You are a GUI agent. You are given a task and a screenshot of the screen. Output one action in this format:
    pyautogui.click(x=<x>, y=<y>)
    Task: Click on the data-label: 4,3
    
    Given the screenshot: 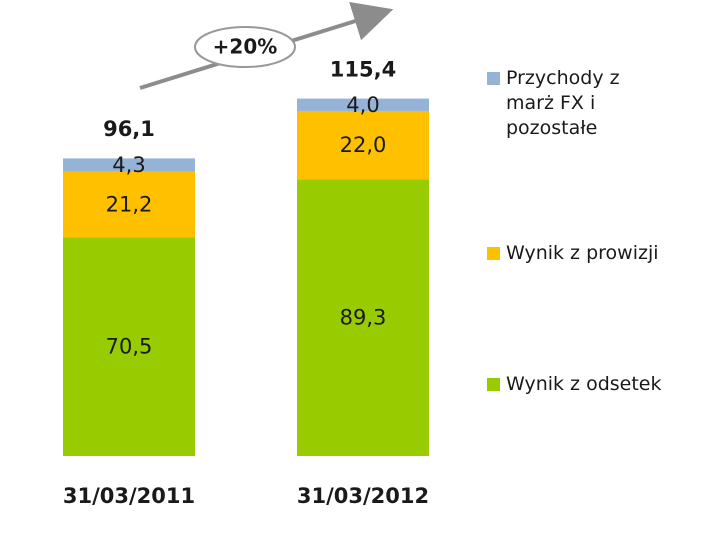 What is the action you would take?
    pyautogui.click(x=128, y=165)
    